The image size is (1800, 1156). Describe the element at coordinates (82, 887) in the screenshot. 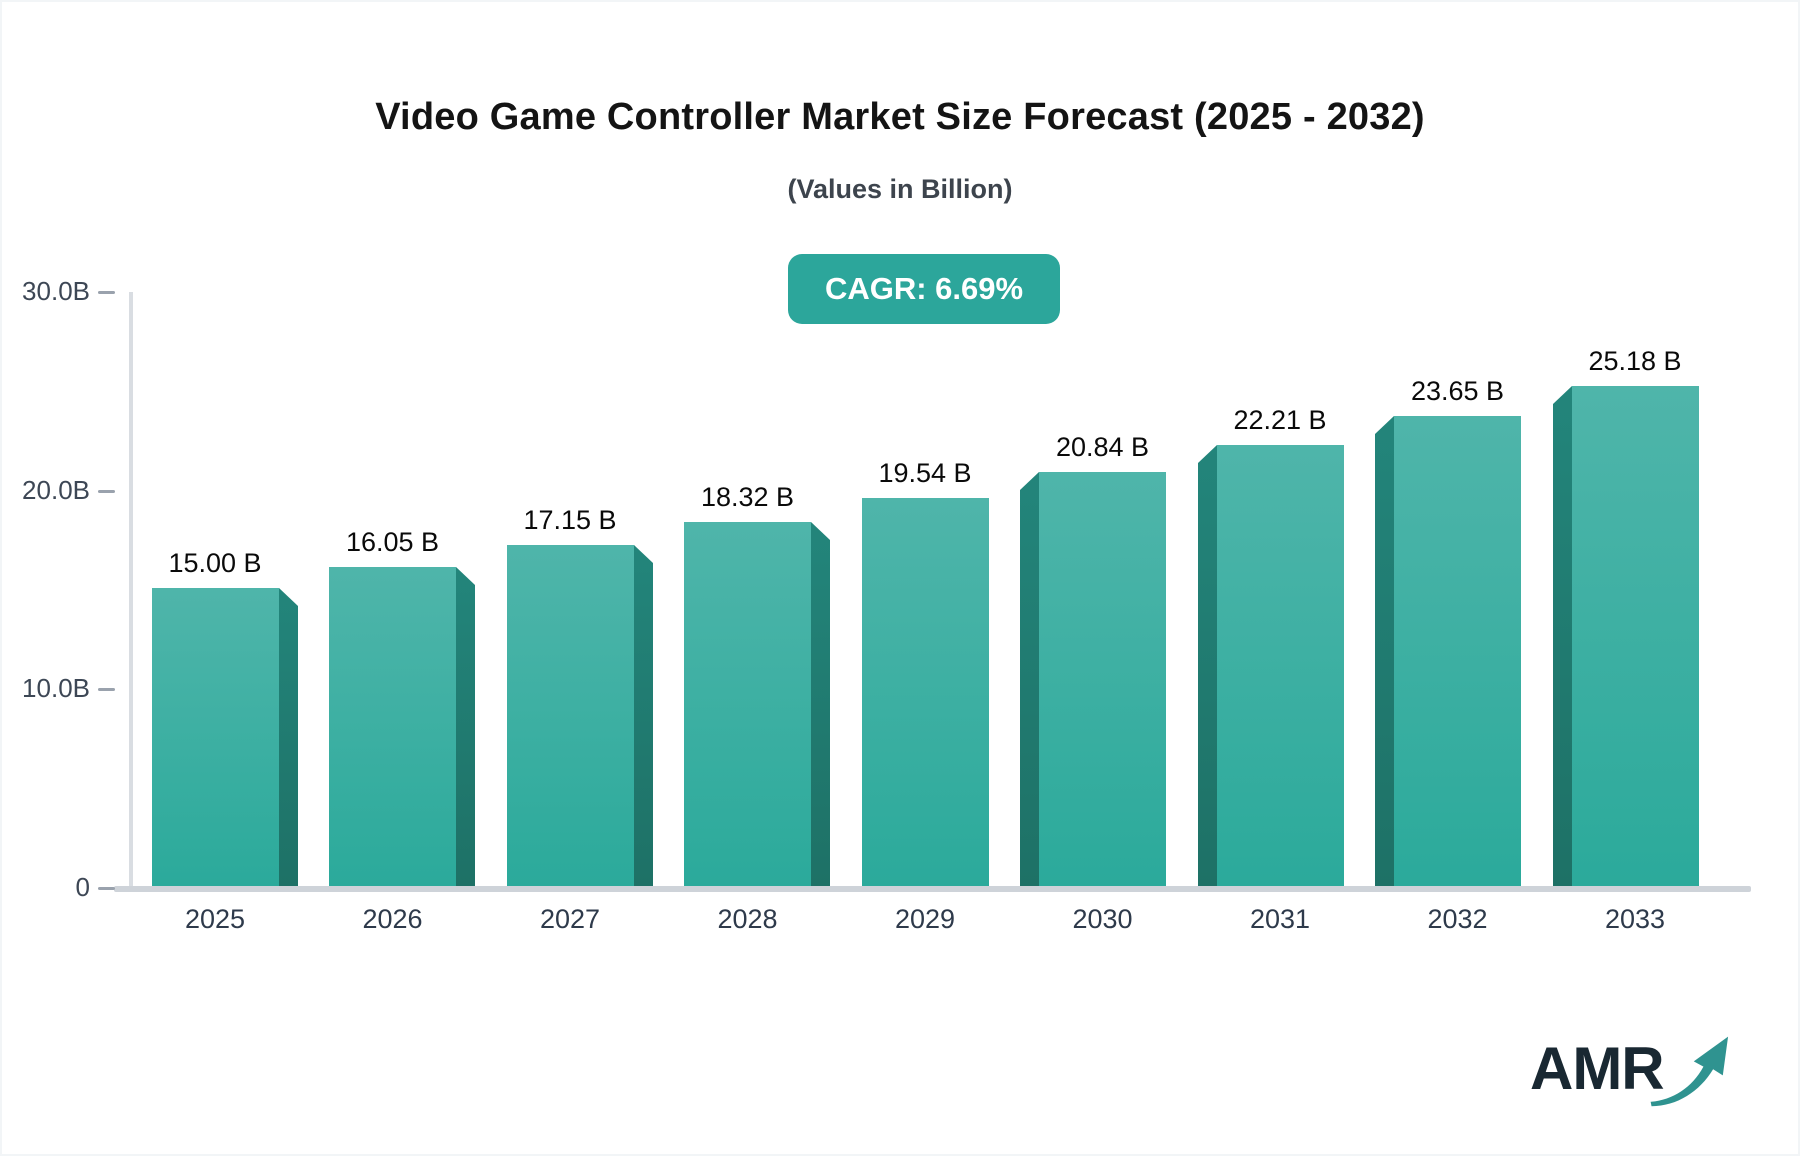

I see `y-axis-label: 0` at that location.